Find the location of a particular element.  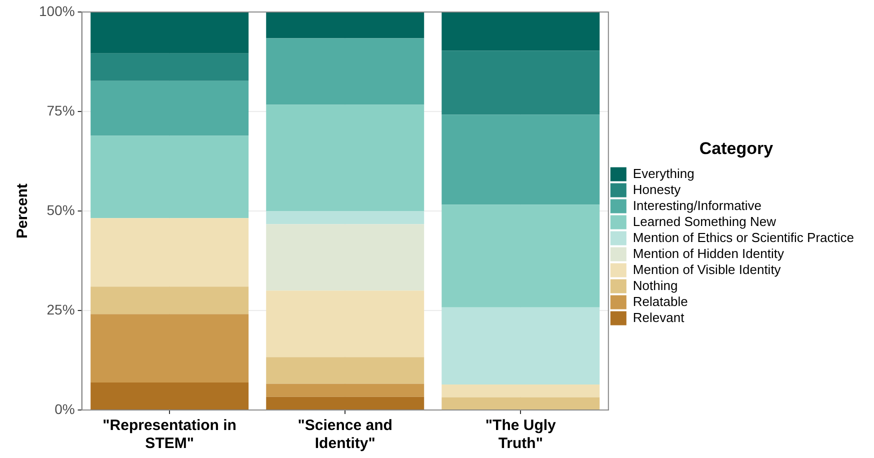

y-tick-label: 0% is located at coordinates (64, 408).